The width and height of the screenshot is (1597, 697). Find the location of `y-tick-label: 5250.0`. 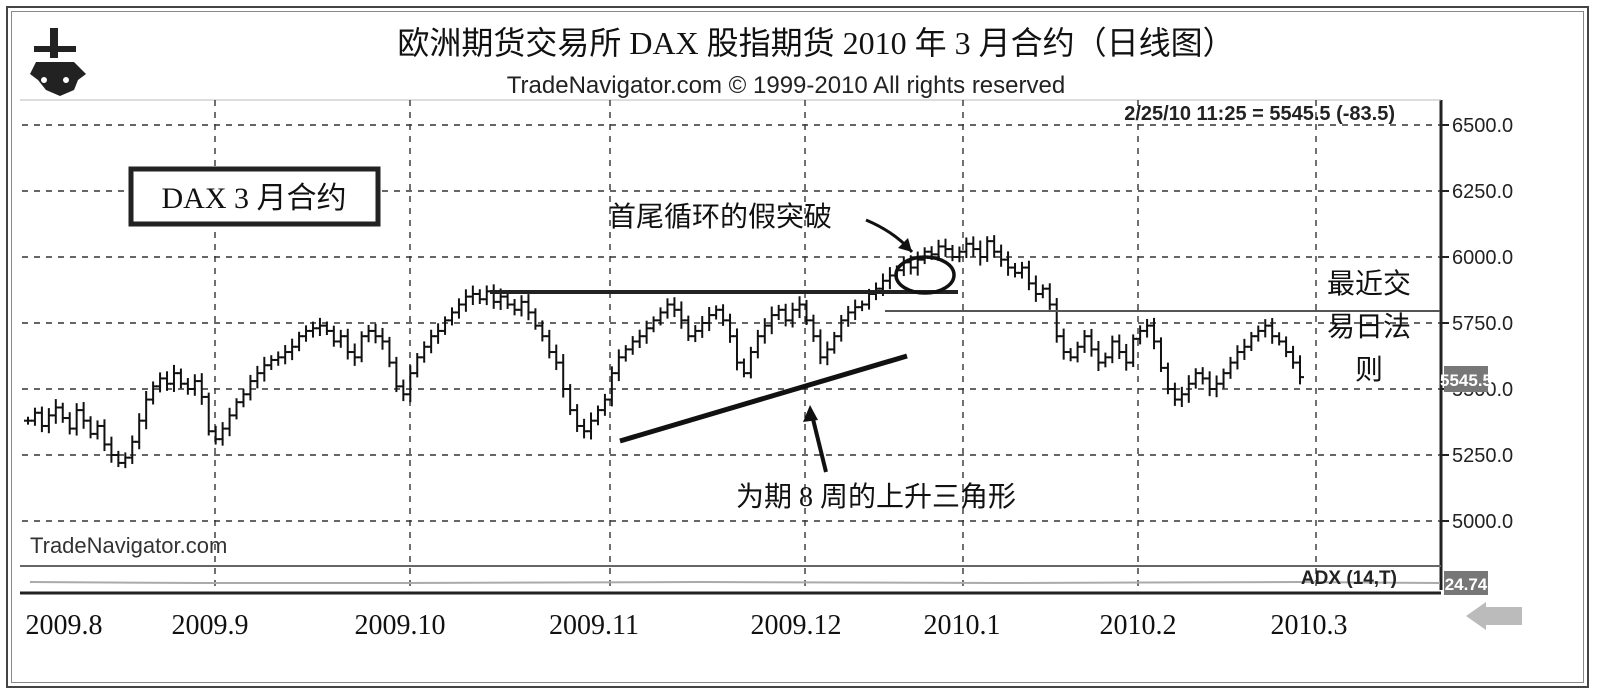

y-tick-label: 5250.0 is located at coordinates (1482, 456).